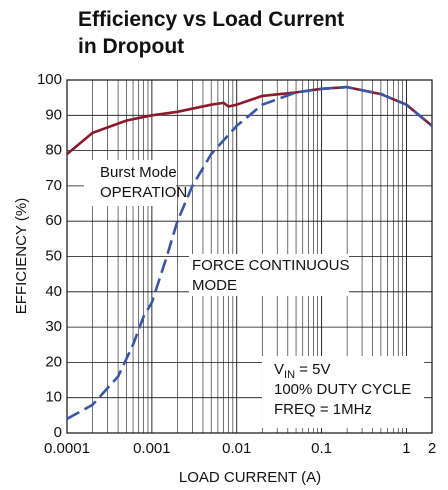 The width and height of the screenshot is (448, 490). Describe the element at coordinates (312, 369) in the screenshot. I see `annotation: = 5V` at that location.